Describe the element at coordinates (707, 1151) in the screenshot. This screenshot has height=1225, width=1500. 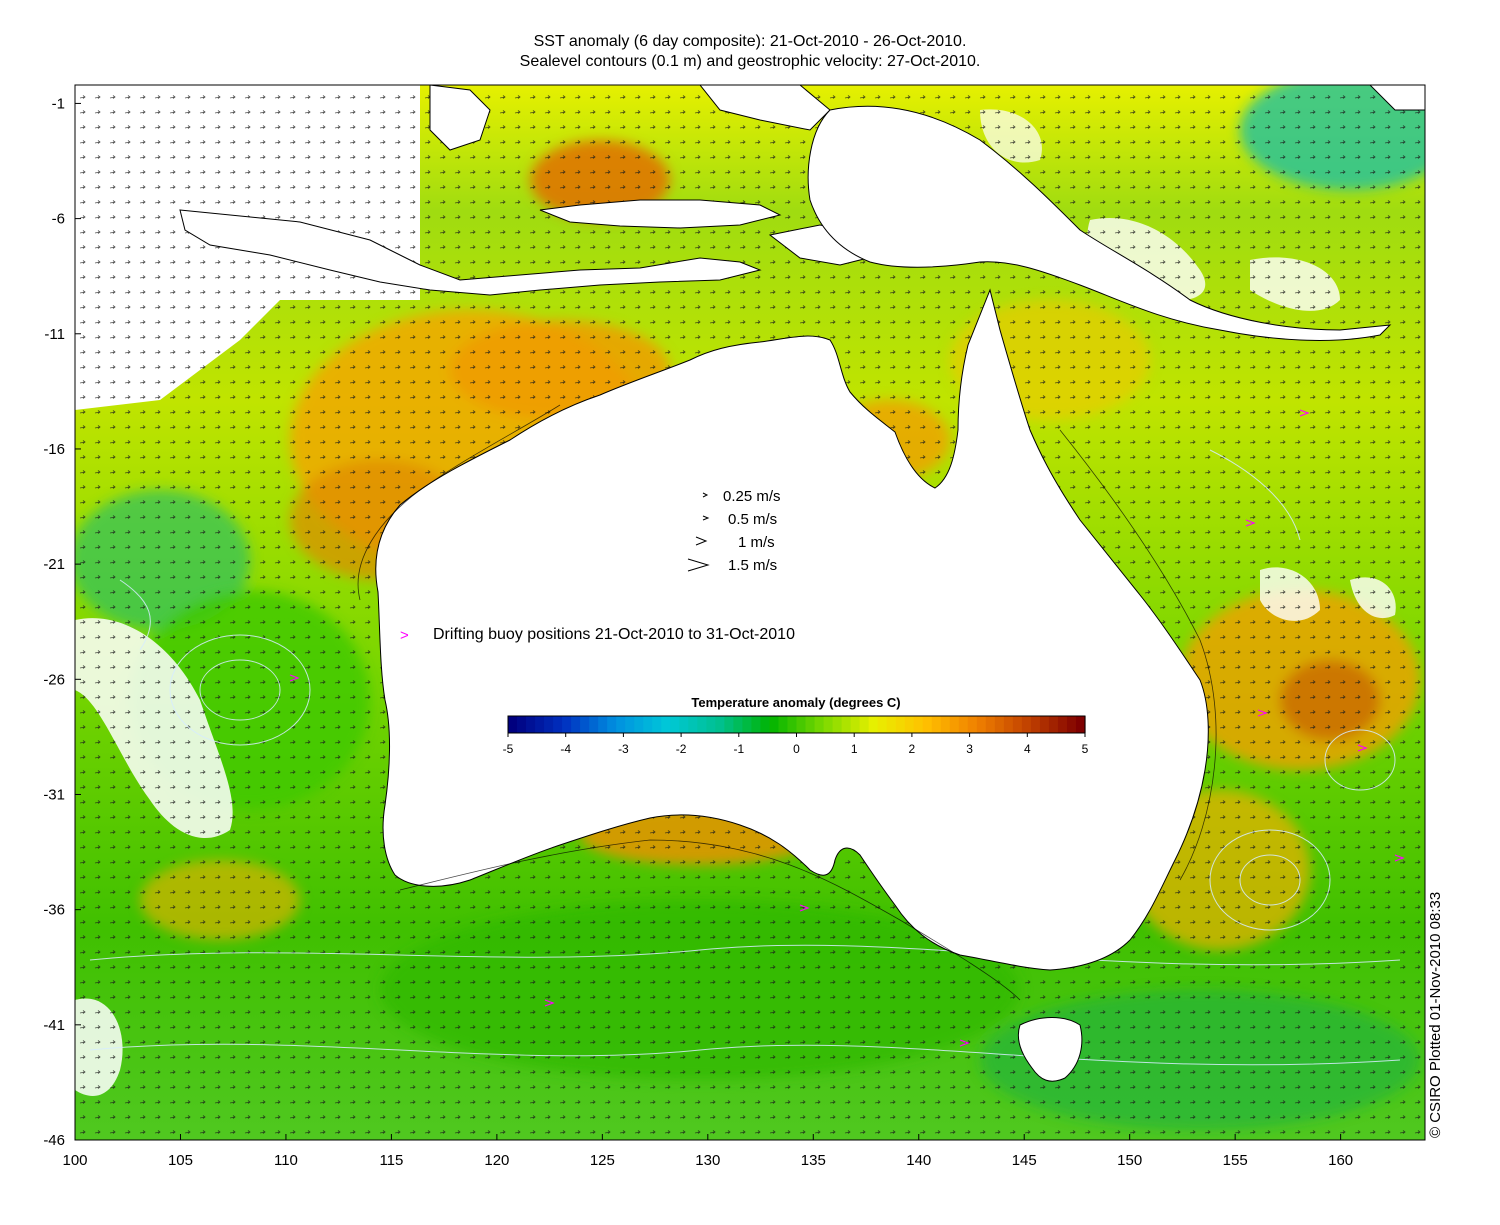
I see `x-axis: 100 105 110 115 120 125 130 135 140 145 150 155 160` at that location.